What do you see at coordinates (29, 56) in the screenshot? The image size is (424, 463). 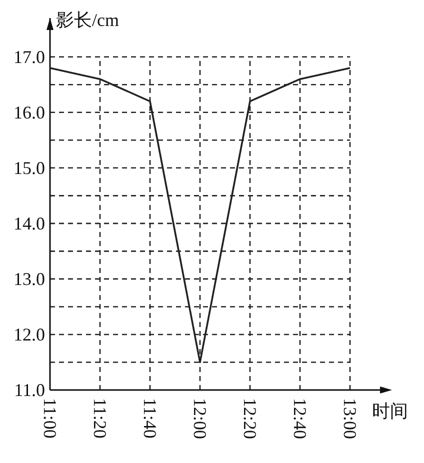 I see `y-tick-label: 17.0` at bounding box center [29, 56].